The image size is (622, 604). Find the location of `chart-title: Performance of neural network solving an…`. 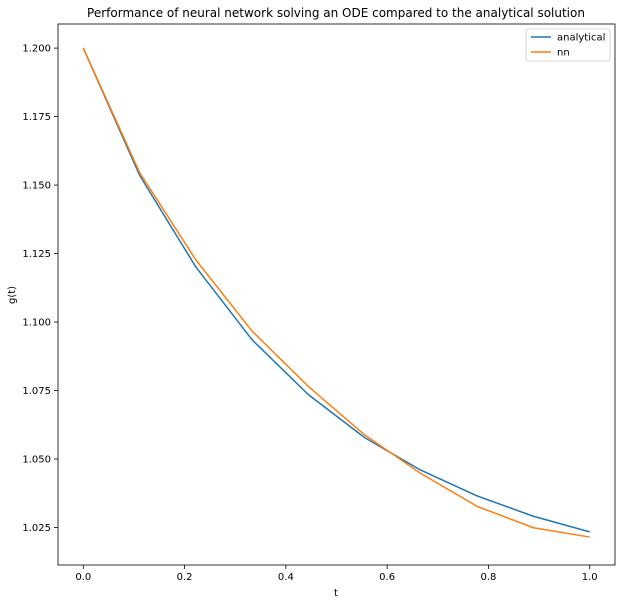

chart-title: Performance of neural network solving an… is located at coordinates (336, 13).